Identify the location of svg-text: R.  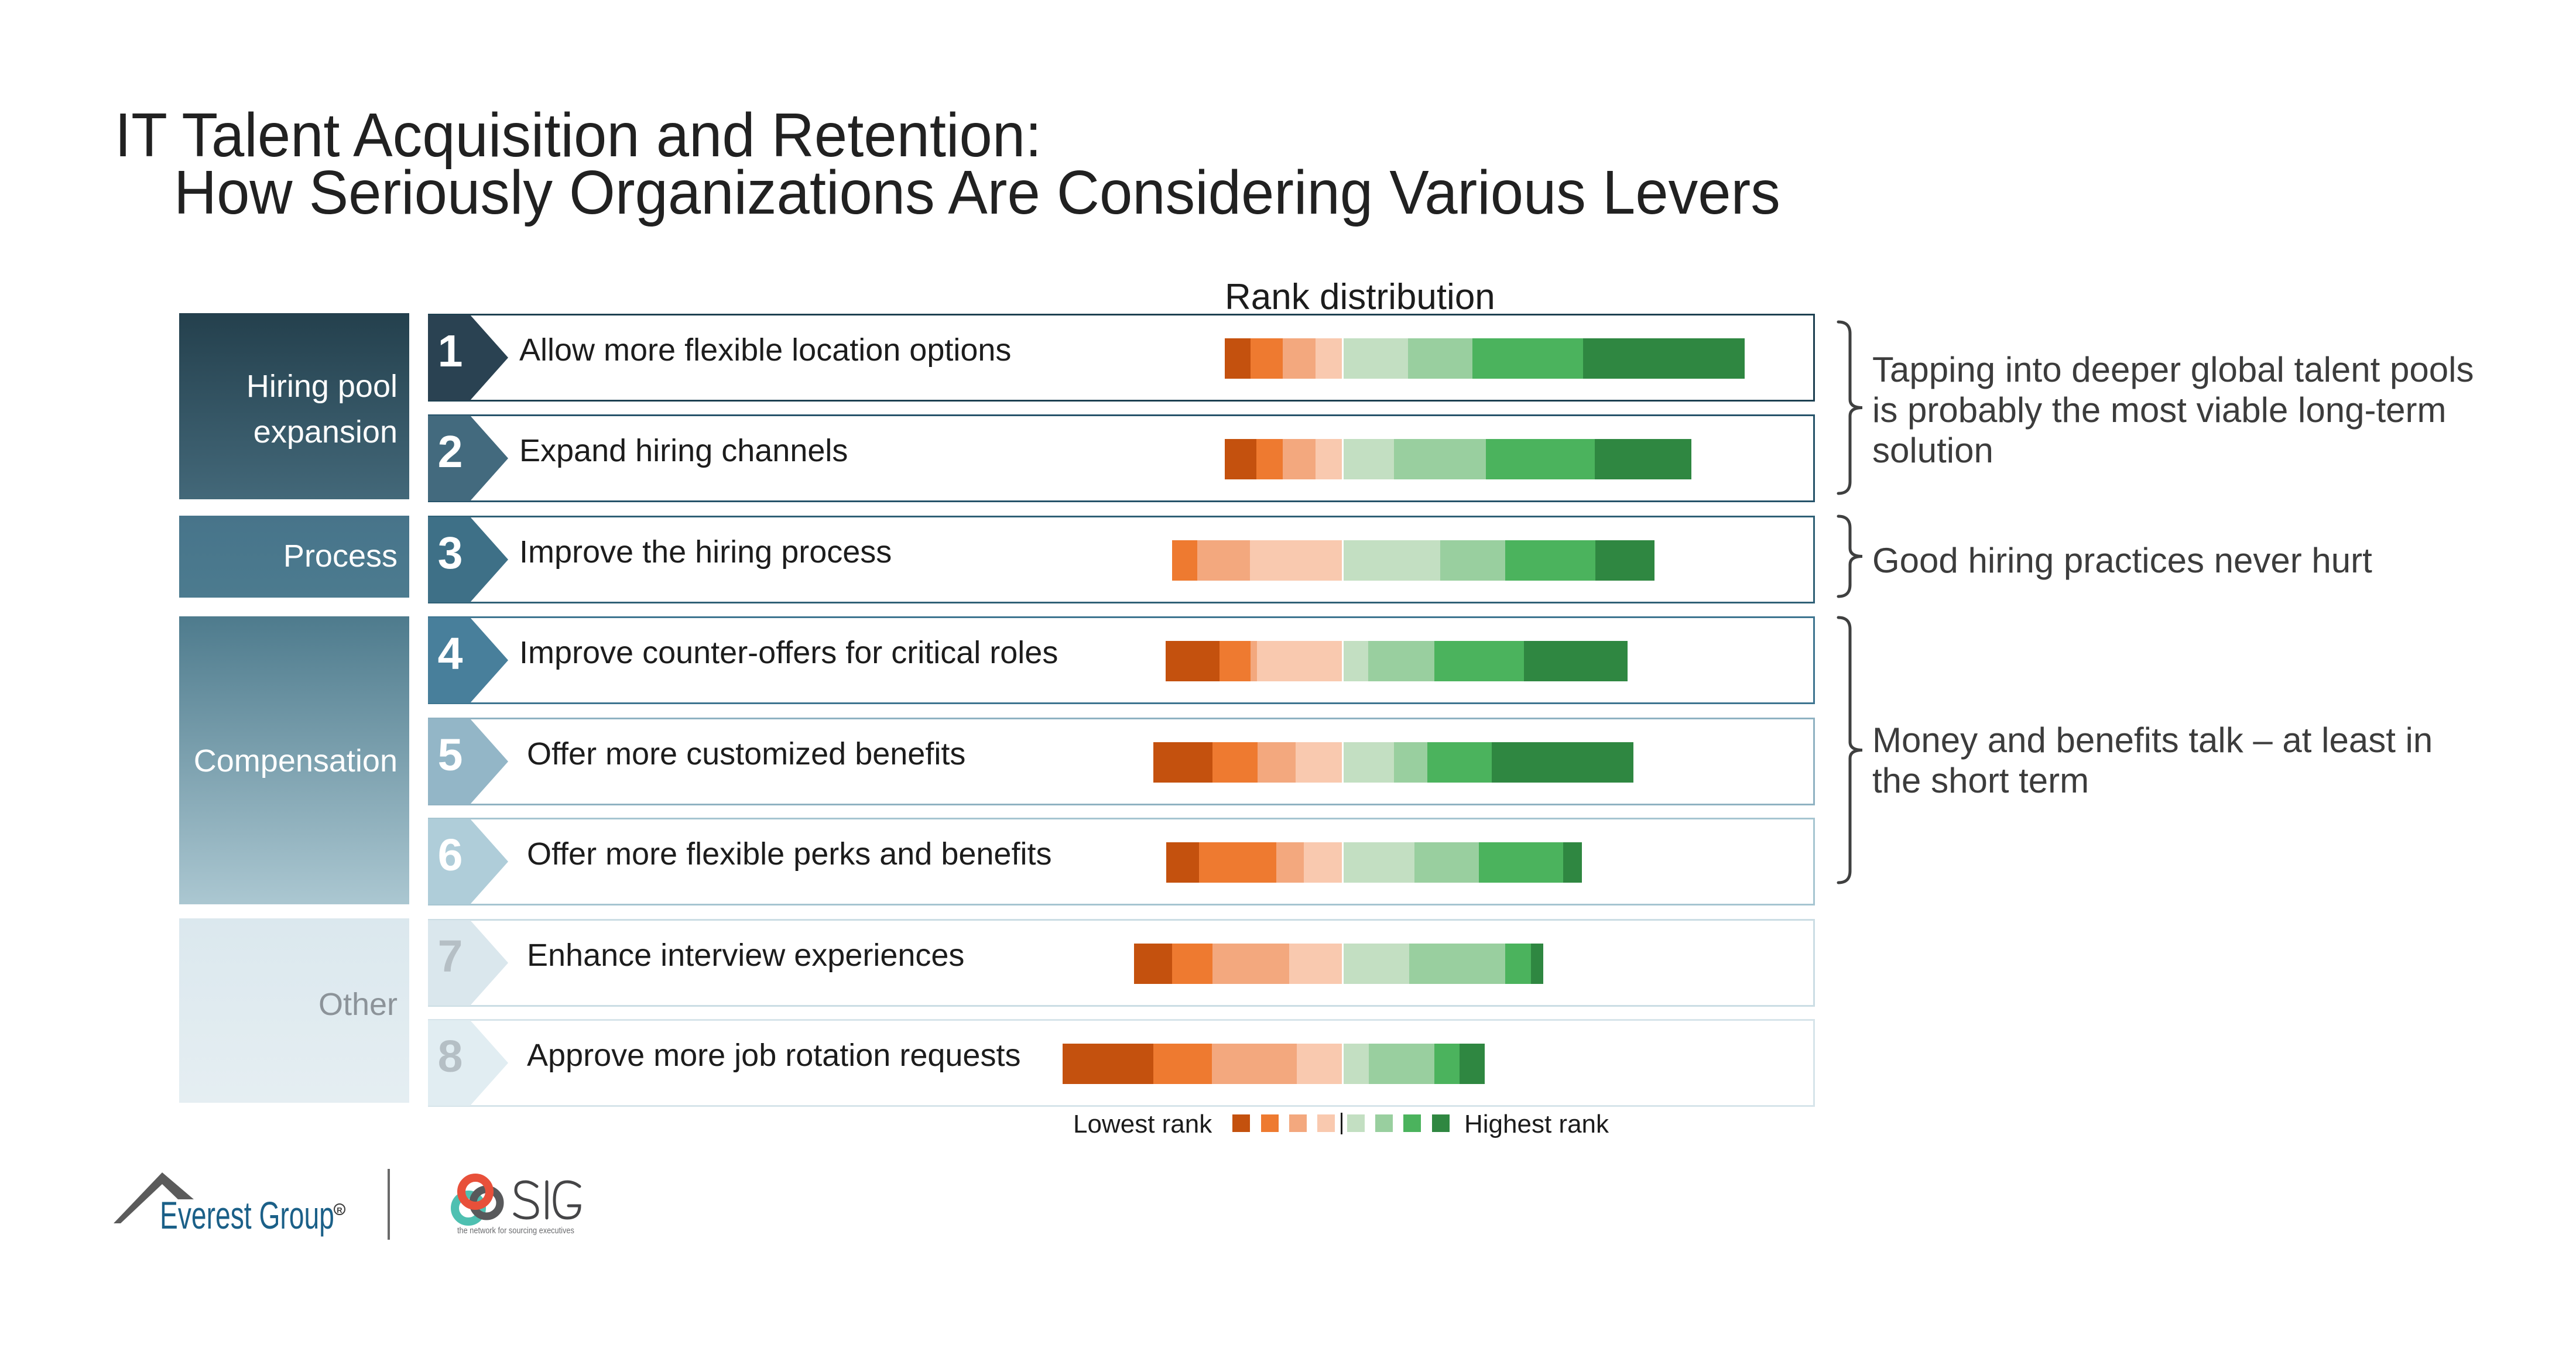
(339, 1210).